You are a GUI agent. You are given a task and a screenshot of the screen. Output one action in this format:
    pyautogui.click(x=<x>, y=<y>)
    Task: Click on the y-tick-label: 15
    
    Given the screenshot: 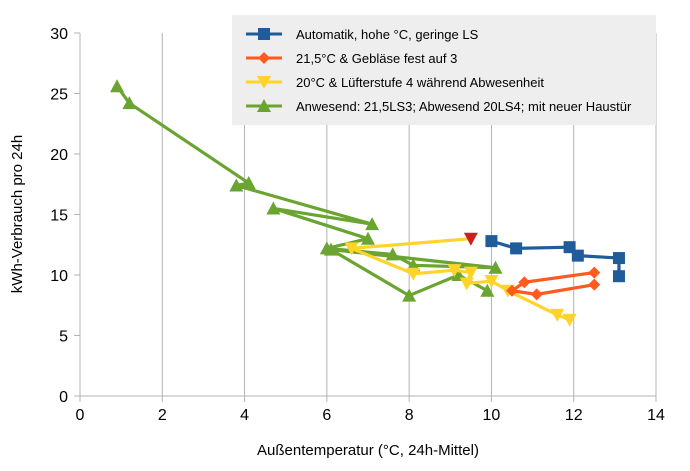 What is the action you would take?
    pyautogui.click(x=59, y=216)
    